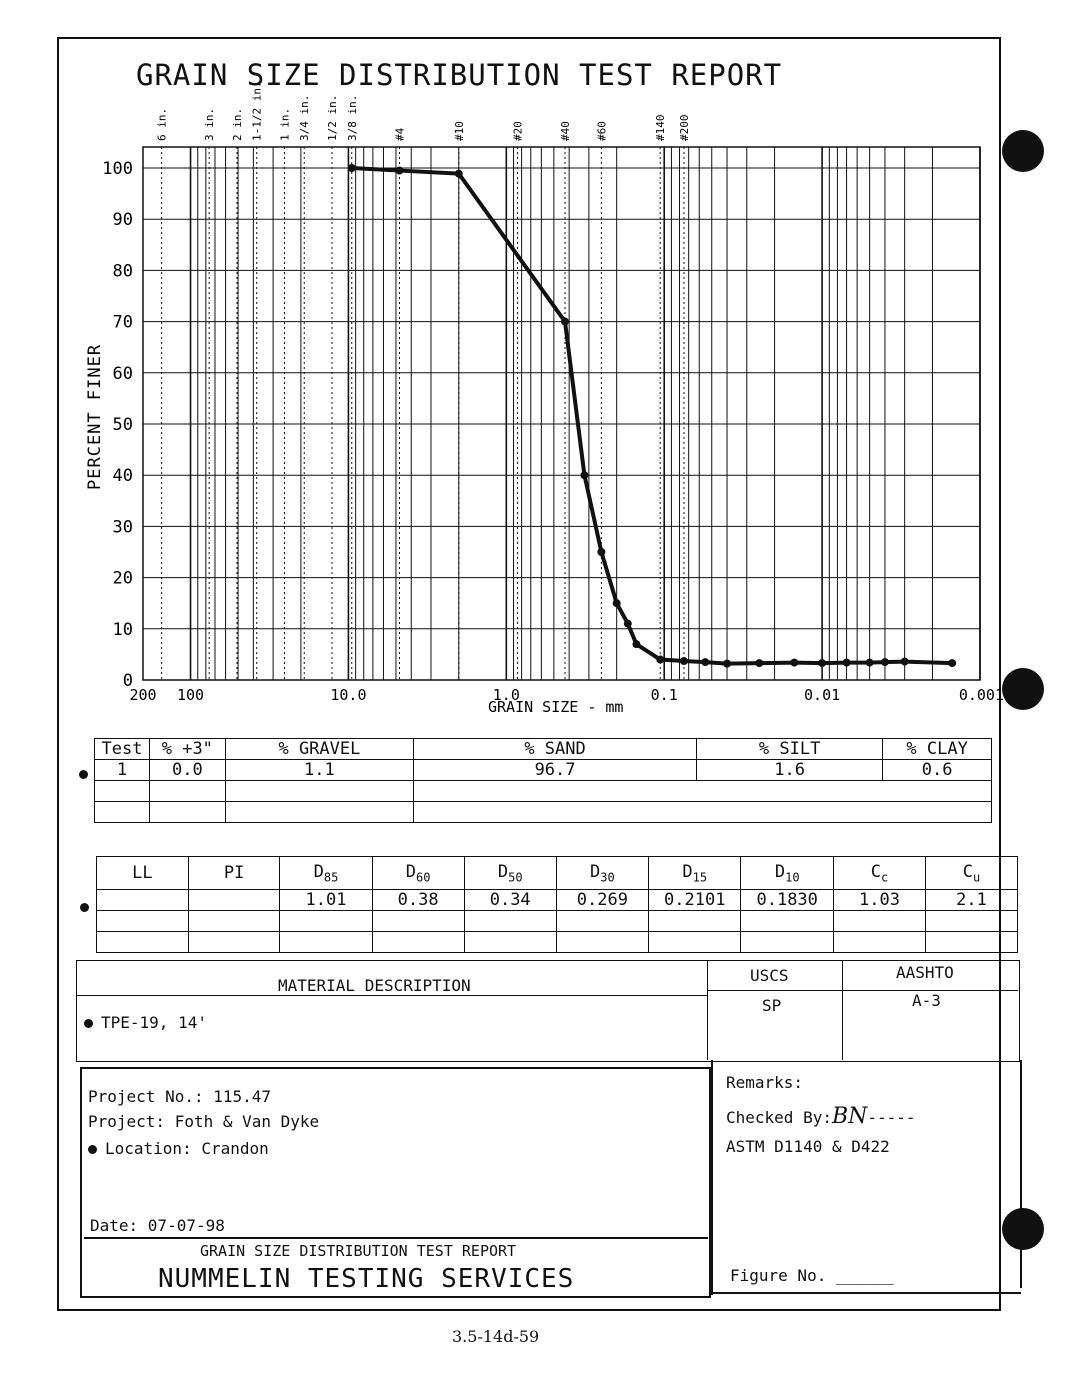  What do you see at coordinates (257, 111) in the screenshot?
I see `sieve-label: 1-1/2 in.` at bounding box center [257, 111].